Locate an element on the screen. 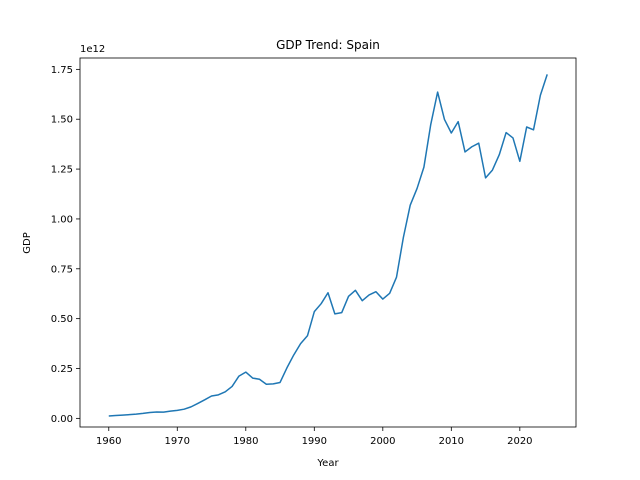  x-tick-label: 2010 is located at coordinates (451, 441).